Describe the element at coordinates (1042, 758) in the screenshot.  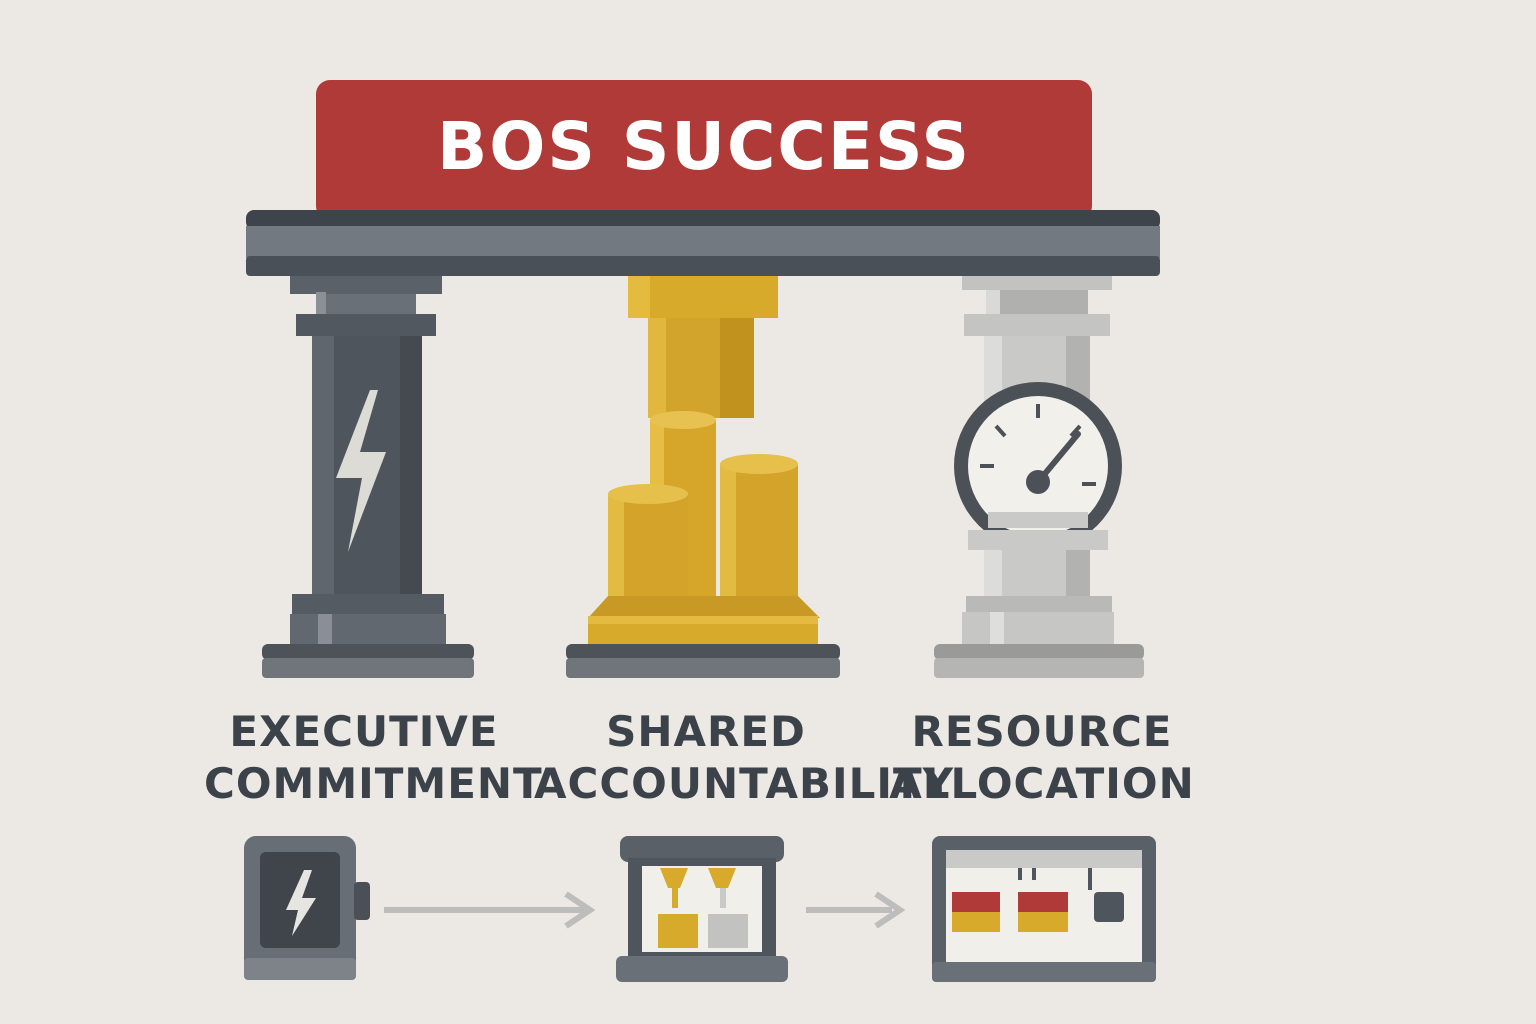
I see `pillar-label-resource-allocation: RESOURCE ALLOCATION` at that location.